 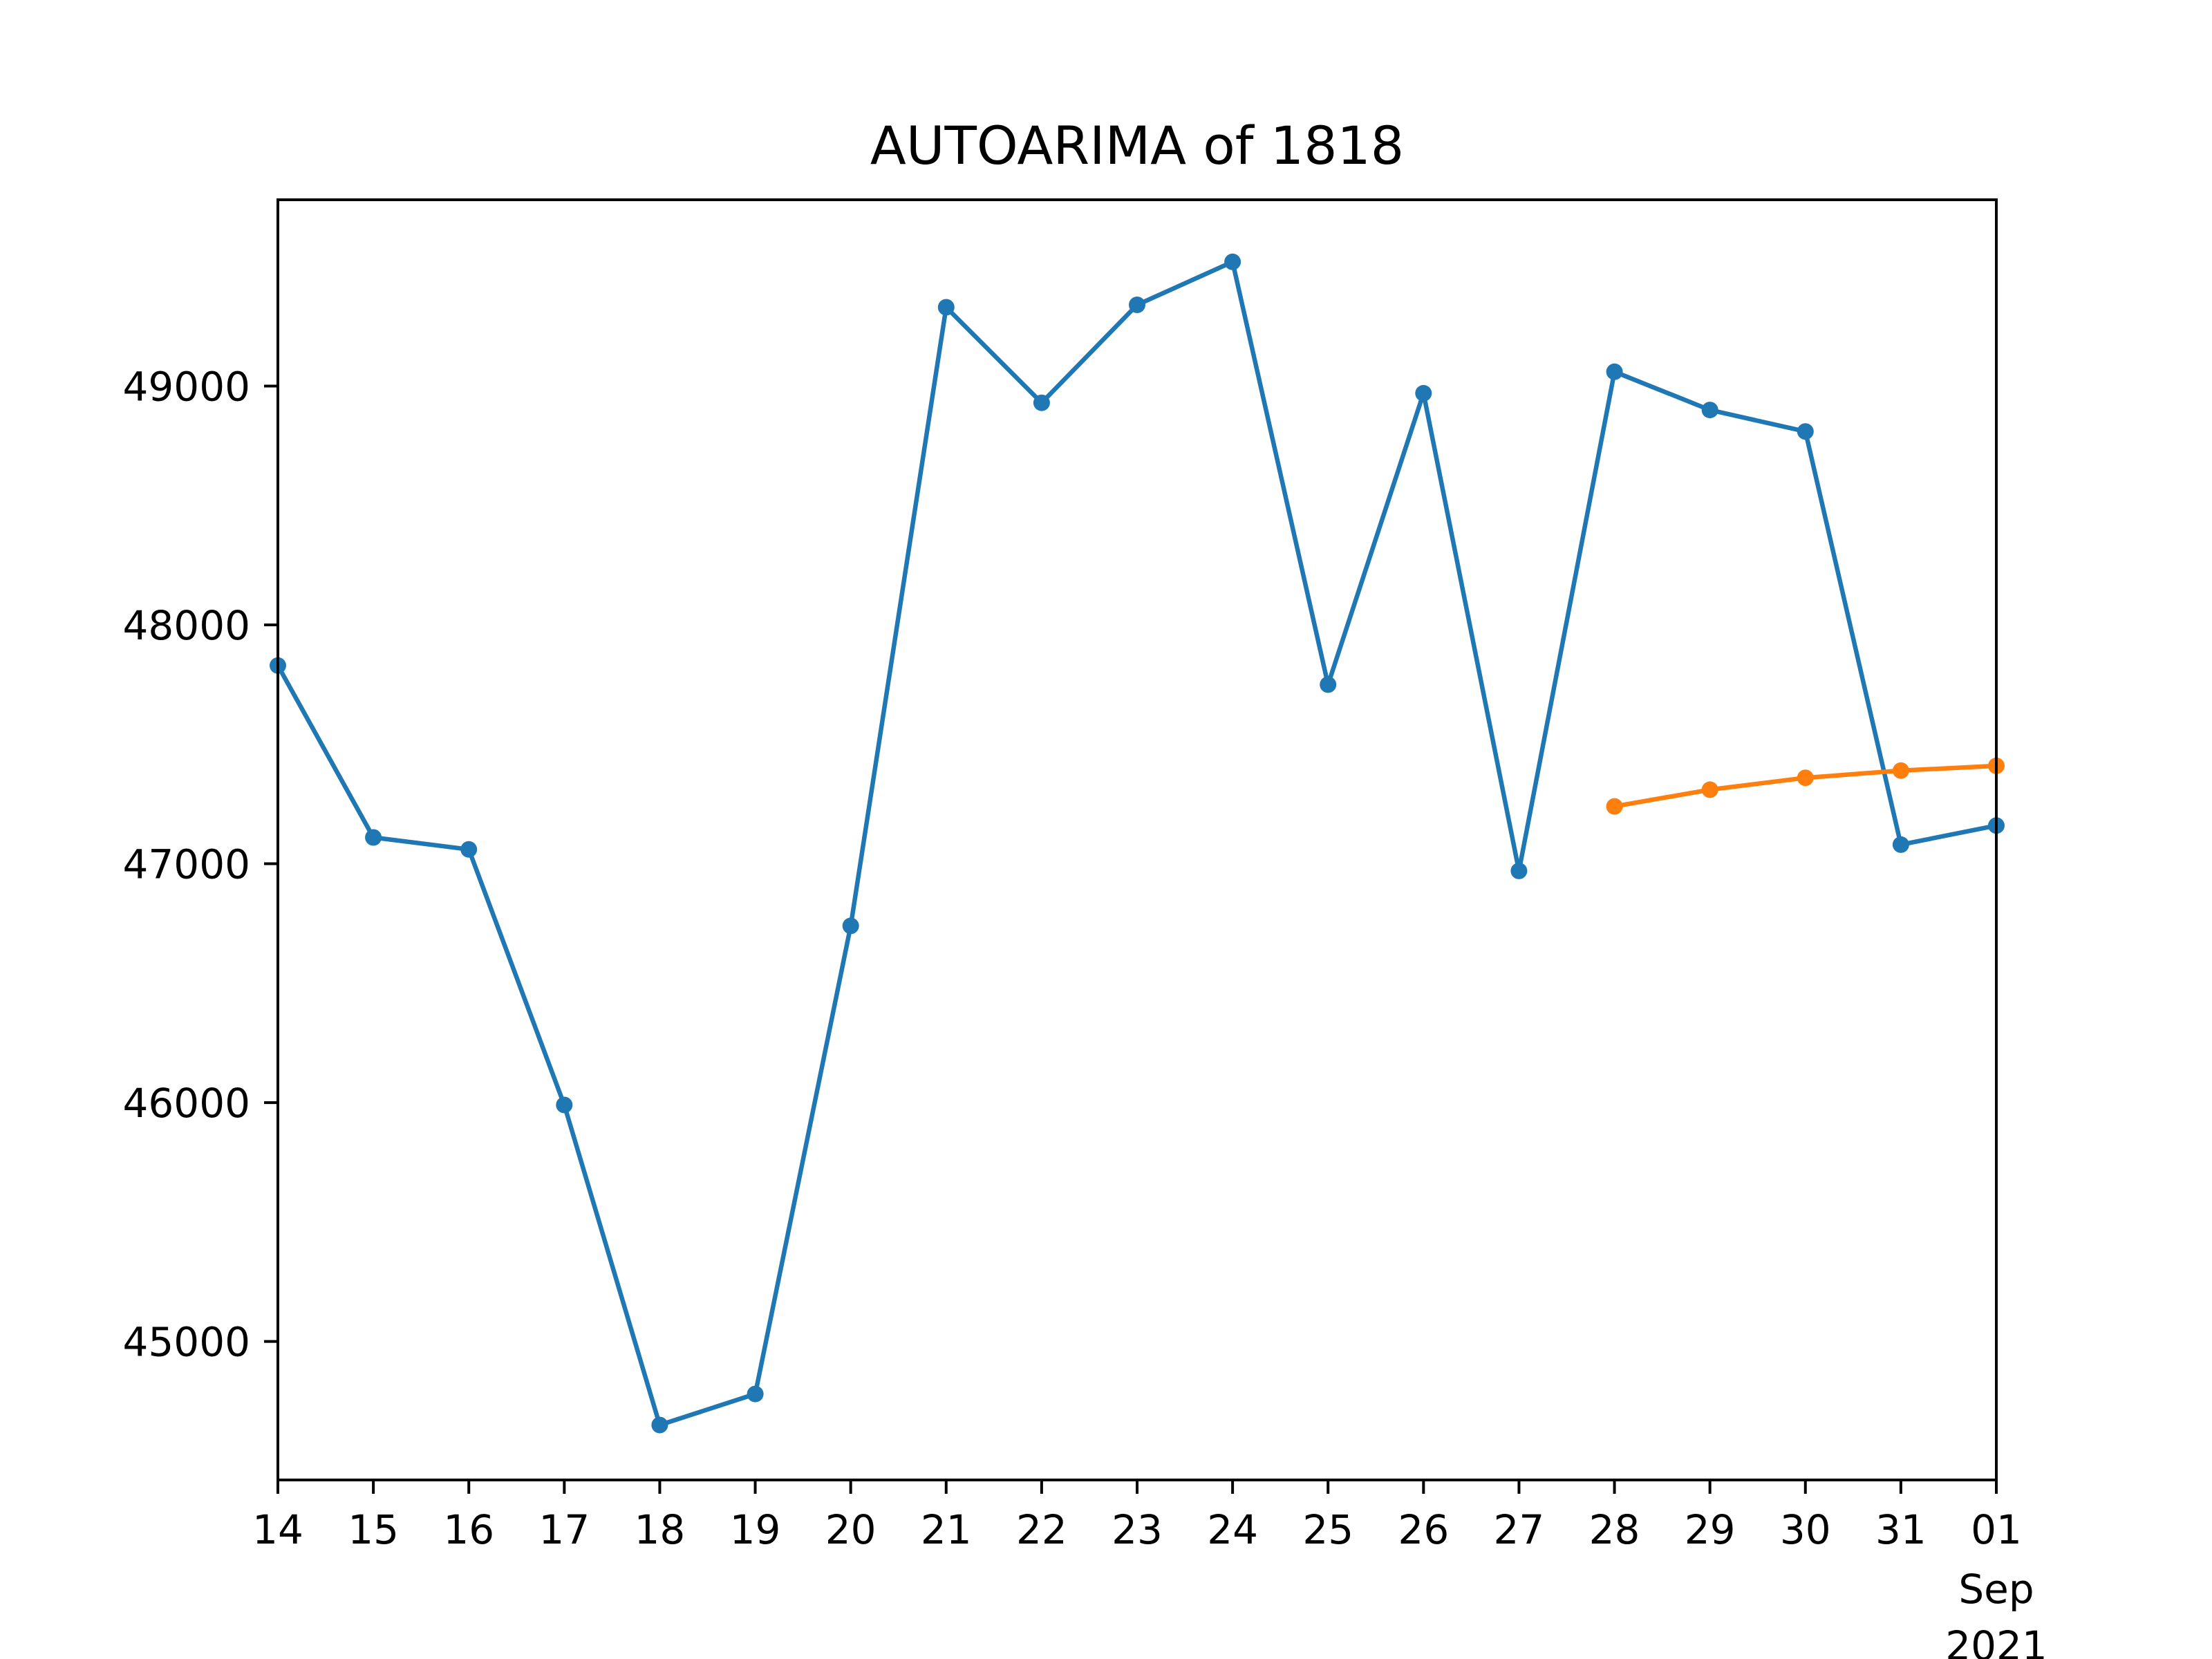 I want to click on x-tick-label: 22, so click(x=1042, y=1530).